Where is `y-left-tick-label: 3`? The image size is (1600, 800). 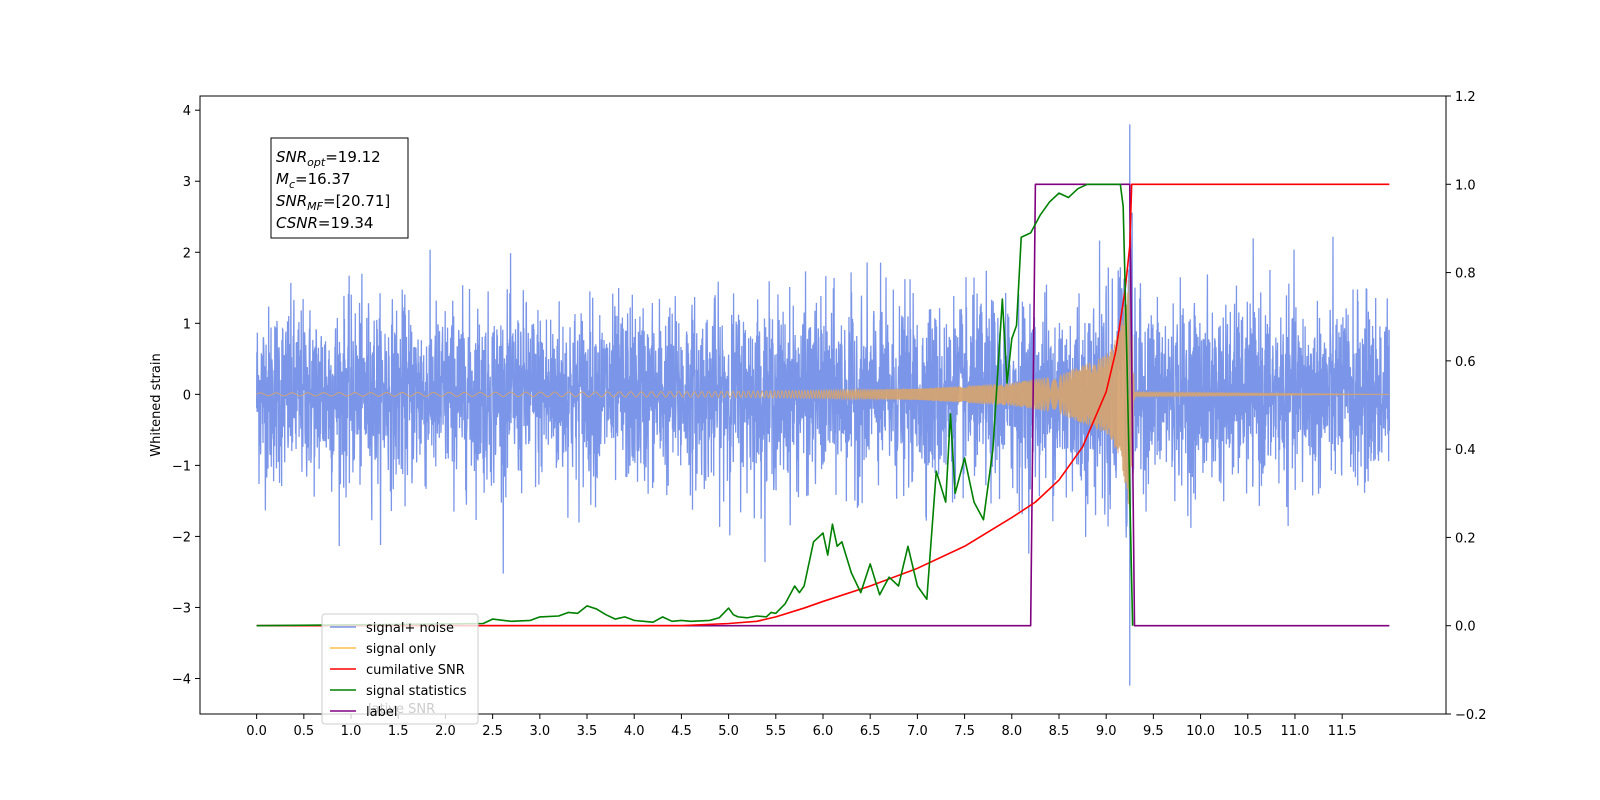 y-left-tick-label: 3 is located at coordinates (187, 182).